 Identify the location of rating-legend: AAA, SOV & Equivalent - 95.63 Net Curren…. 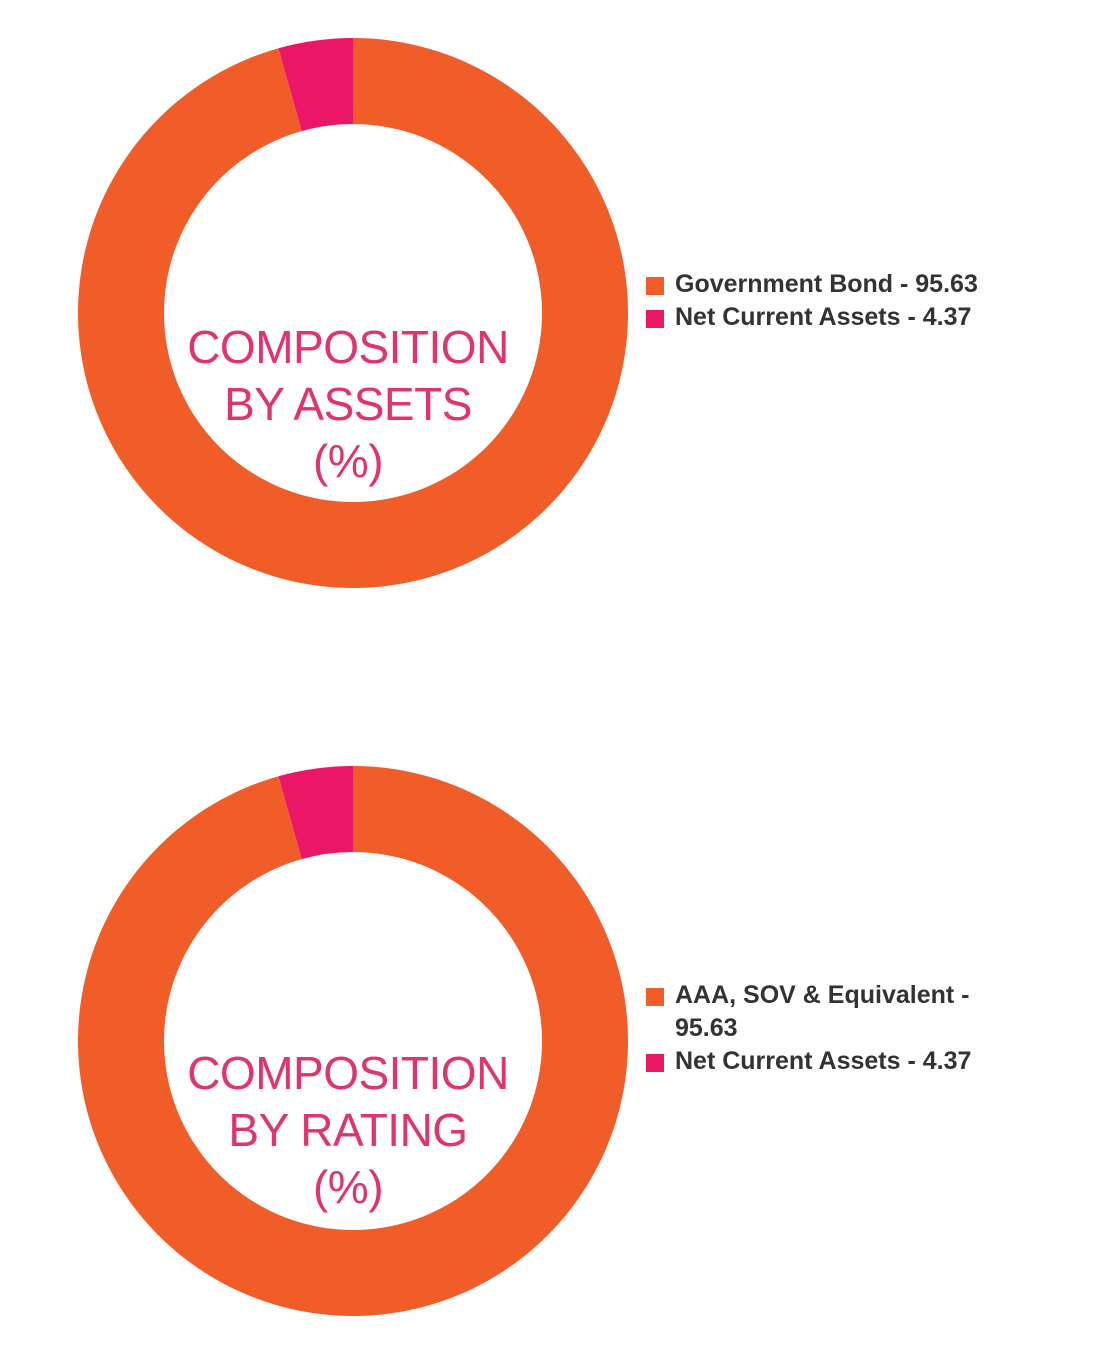
(826, 1028).